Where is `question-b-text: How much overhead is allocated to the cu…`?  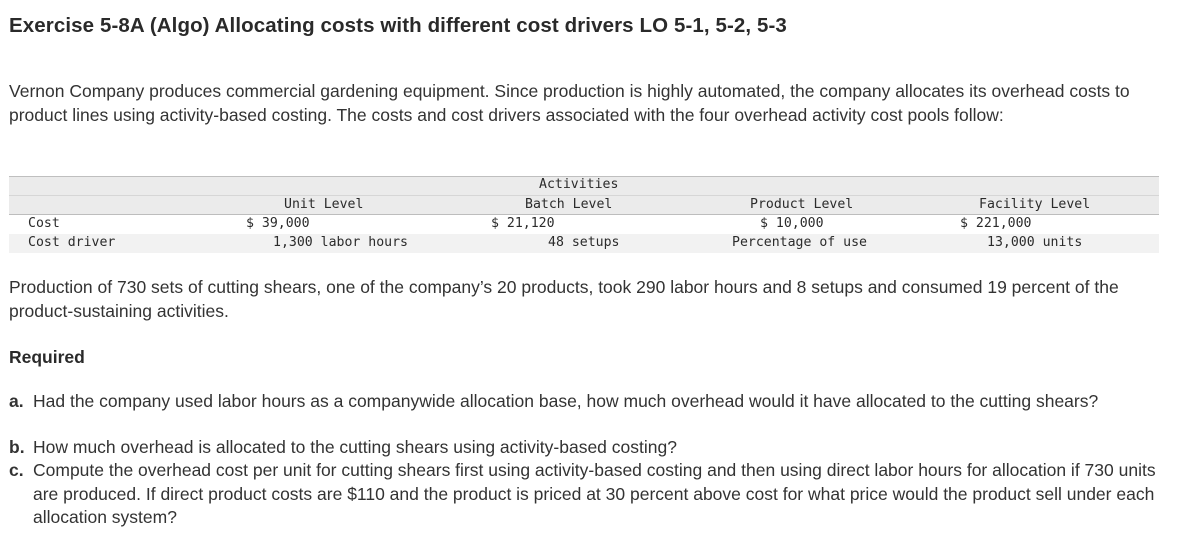 question-b-text: How much overhead is allocated to the cu… is located at coordinates (355, 447).